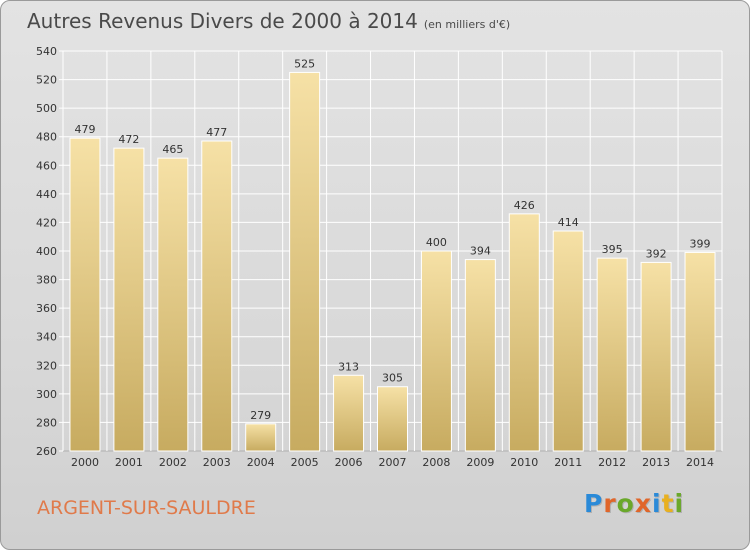 This screenshot has width=750, height=550. Describe the element at coordinates (216, 132) in the screenshot. I see `data-label: 477` at that location.